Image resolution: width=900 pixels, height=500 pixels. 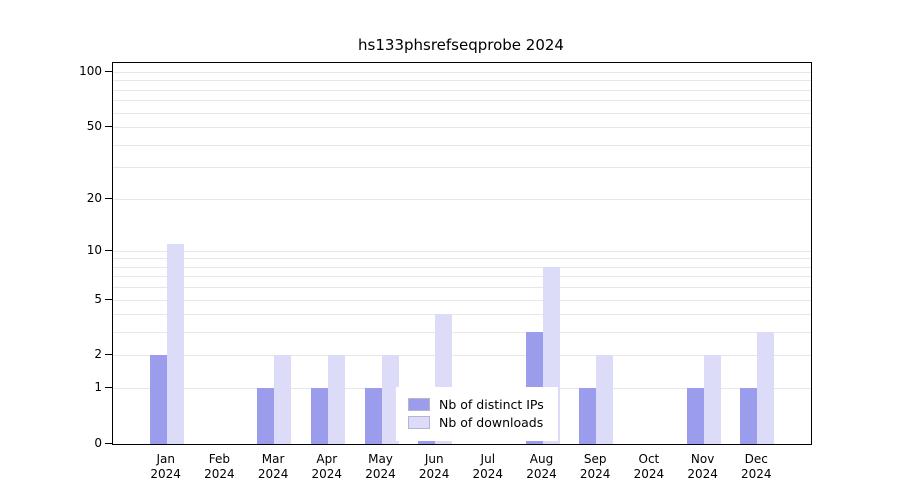 What do you see at coordinates (712, 399) in the screenshot?
I see `bar-nov-downloads` at bounding box center [712, 399].